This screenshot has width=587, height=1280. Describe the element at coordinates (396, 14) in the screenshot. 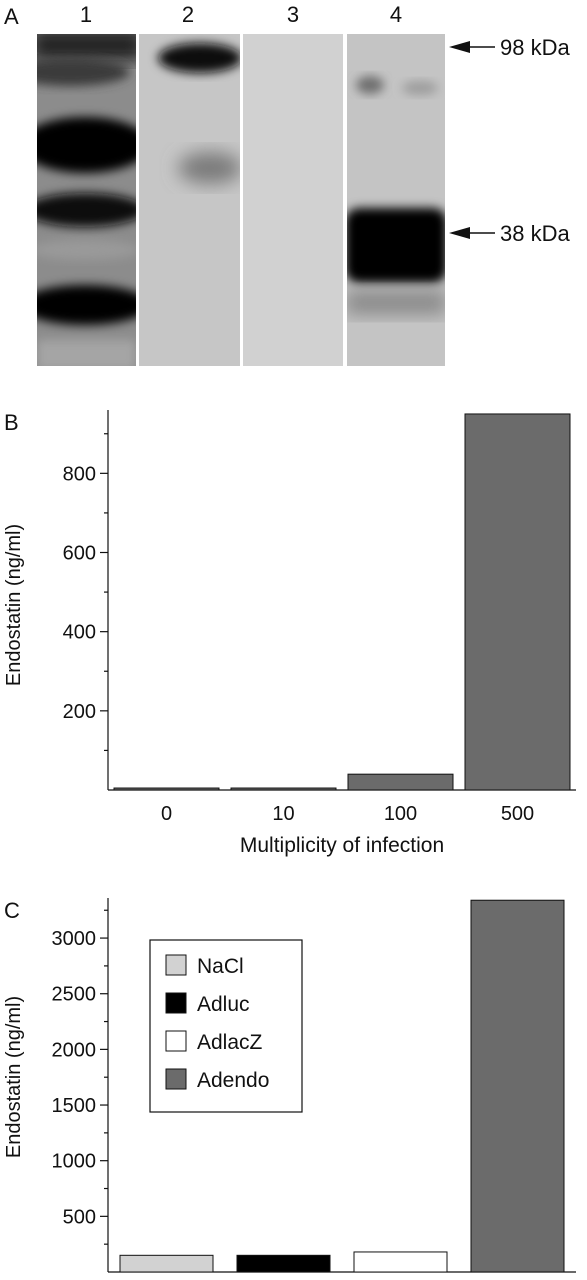

I see `lane-4-label: 4` at that location.